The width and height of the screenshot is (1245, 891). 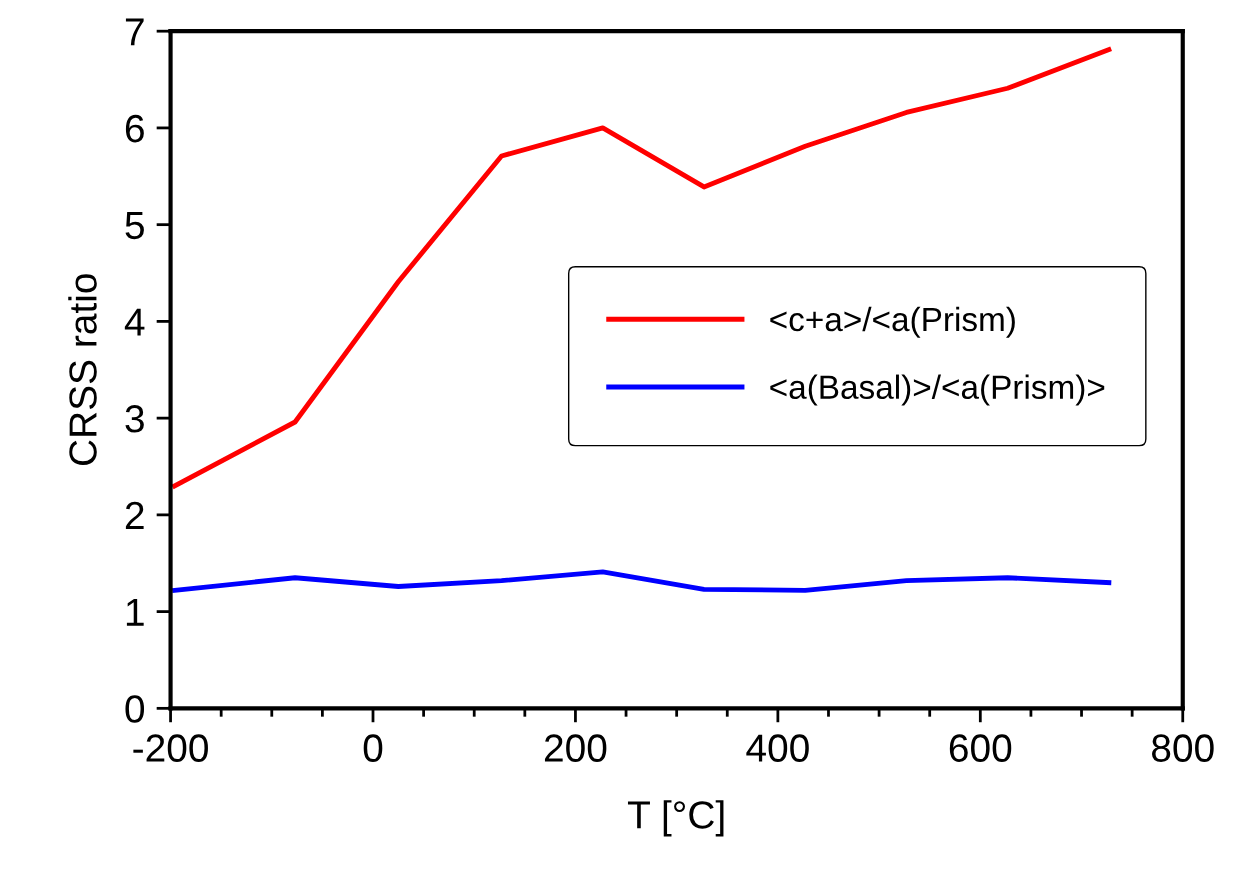 What do you see at coordinates (937, 390) in the screenshot?
I see `legend-label: <a(Basal)>/<a(Prism)>` at bounding box center [937, 390].